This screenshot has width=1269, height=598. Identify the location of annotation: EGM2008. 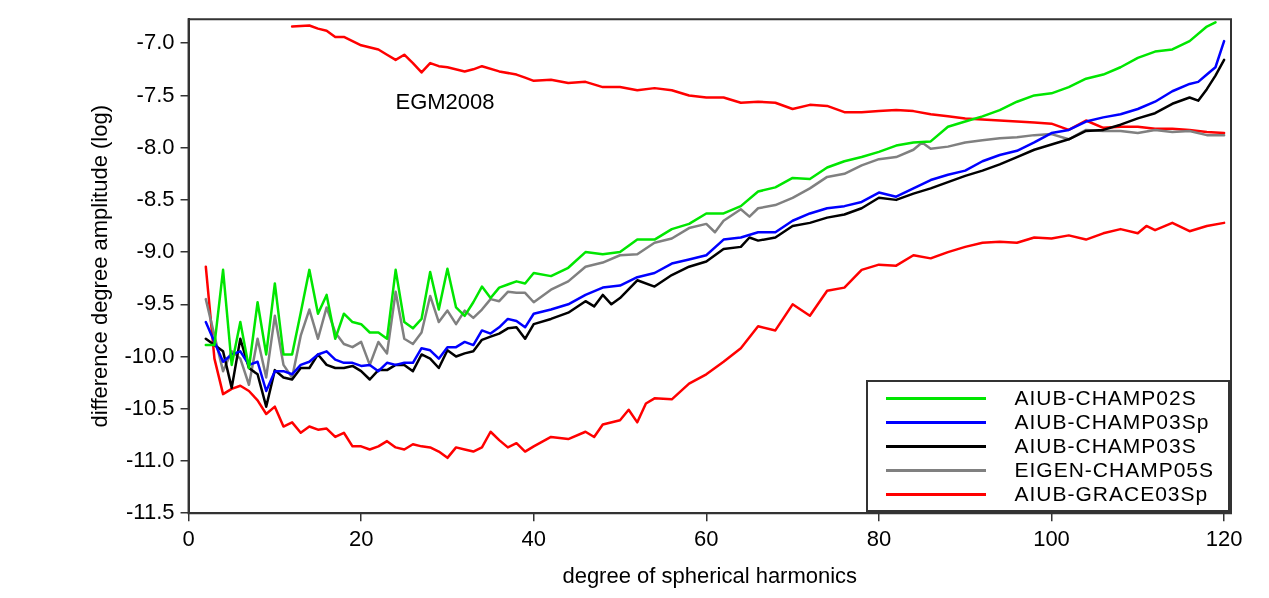
(445, 102).